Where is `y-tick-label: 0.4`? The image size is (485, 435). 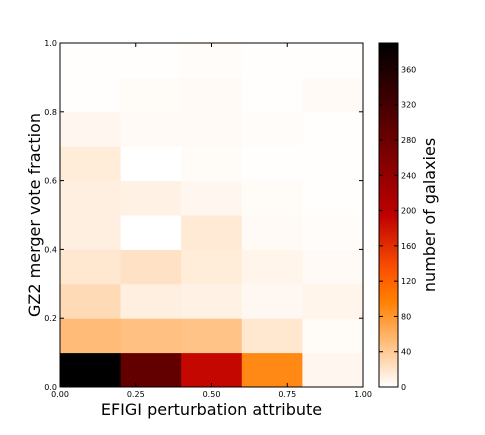 y-tick-label: 0.4 is located at coordinates (50, 249).